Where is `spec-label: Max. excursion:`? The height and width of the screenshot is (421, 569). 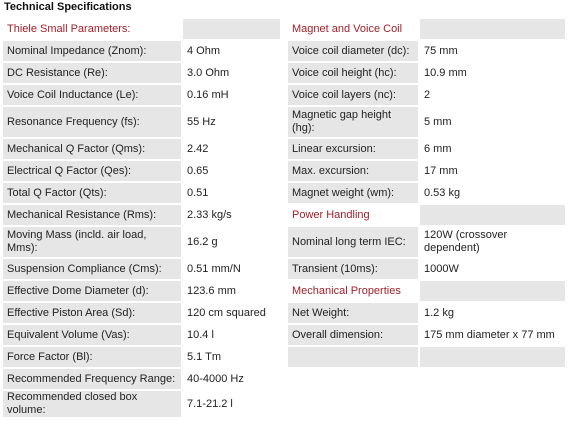 spec-label: Max. excursion: is located at coordinates (353, 171).